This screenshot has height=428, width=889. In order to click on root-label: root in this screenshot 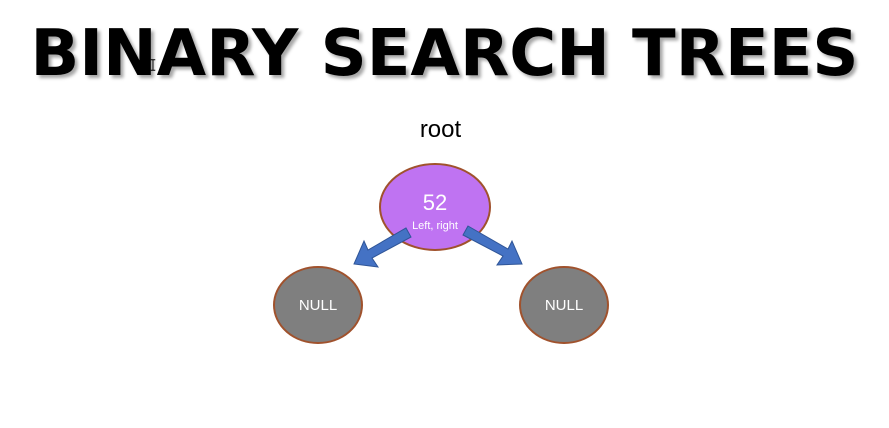, I will do `click(440, 129)`.